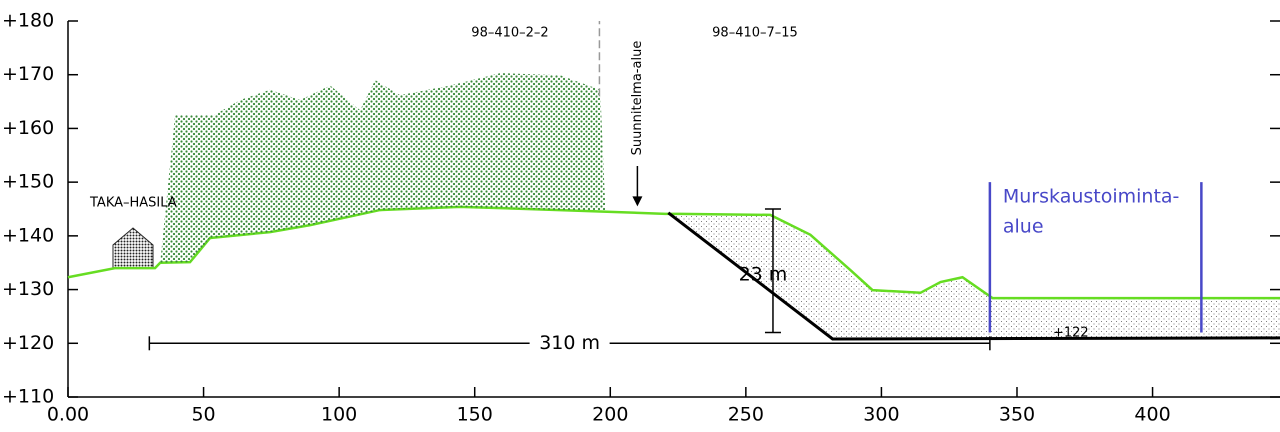 The width and height of the screenshot is (1280, 432). I want to click on label-bg, so click(569, 343).